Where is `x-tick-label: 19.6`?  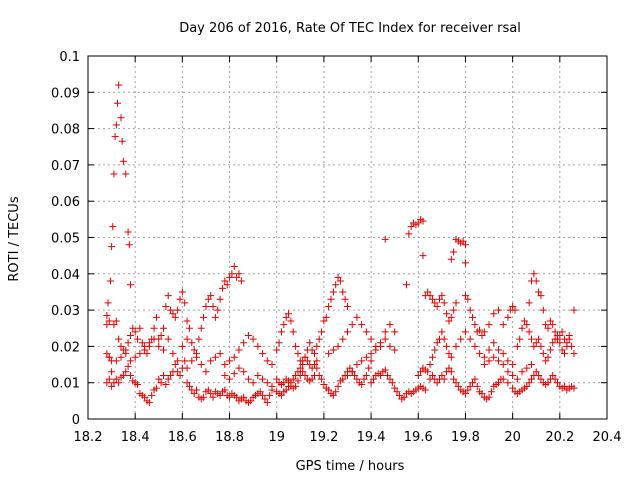 x-tick-label: 19.6 is located at coordinates (418, 437).